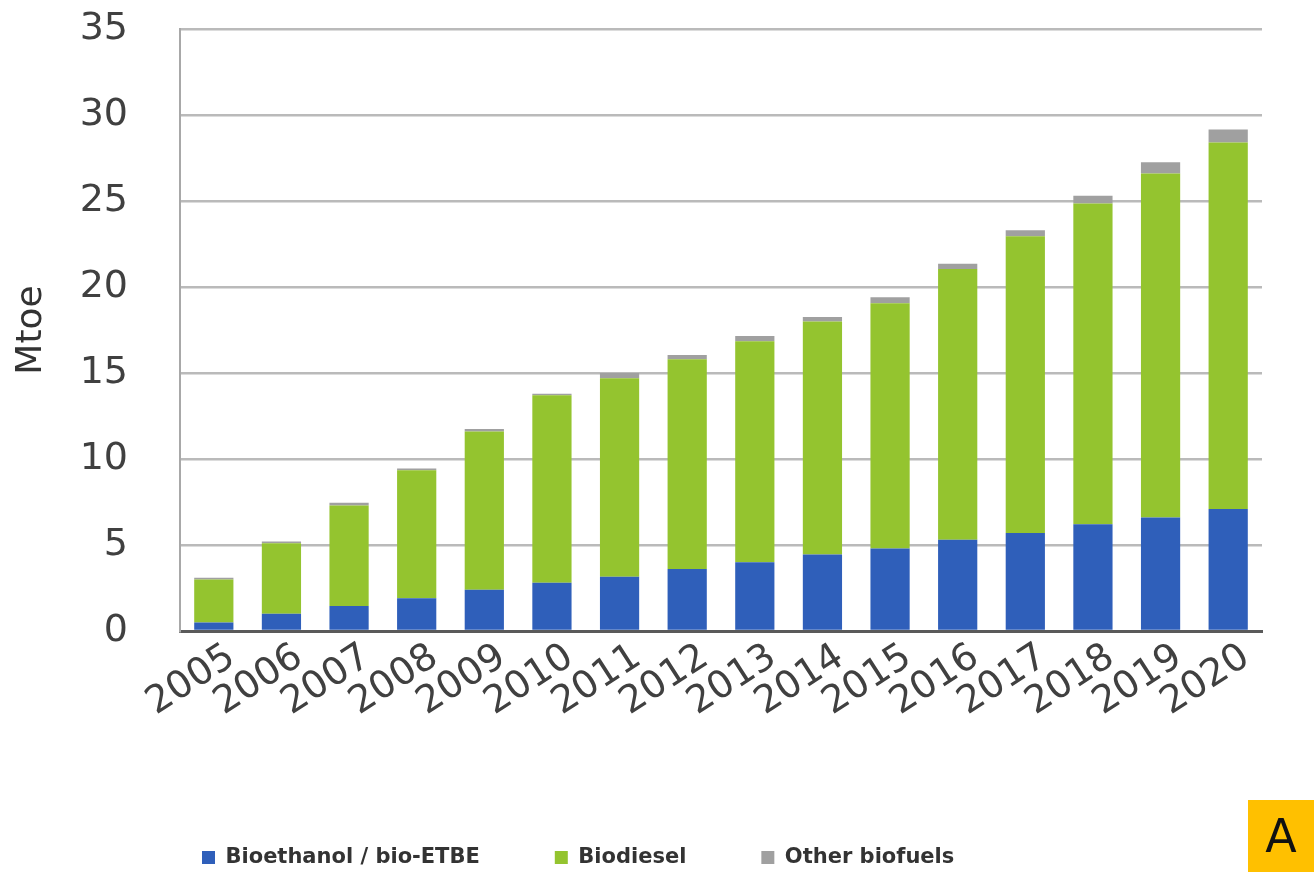  What do you see at coordinates (869, 855) in the screenshot?
I see `legend-label: Other biofuels` at bounding box center [869, 855].